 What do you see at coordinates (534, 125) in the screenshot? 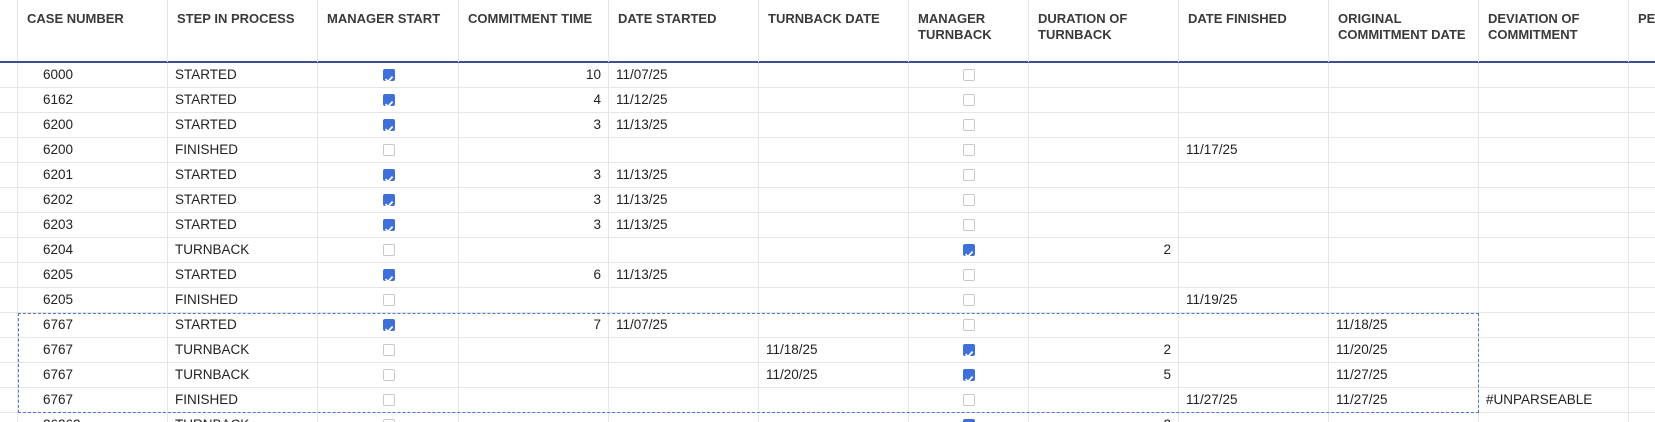
I see `cell: 3` at bounding box center [534, 125].